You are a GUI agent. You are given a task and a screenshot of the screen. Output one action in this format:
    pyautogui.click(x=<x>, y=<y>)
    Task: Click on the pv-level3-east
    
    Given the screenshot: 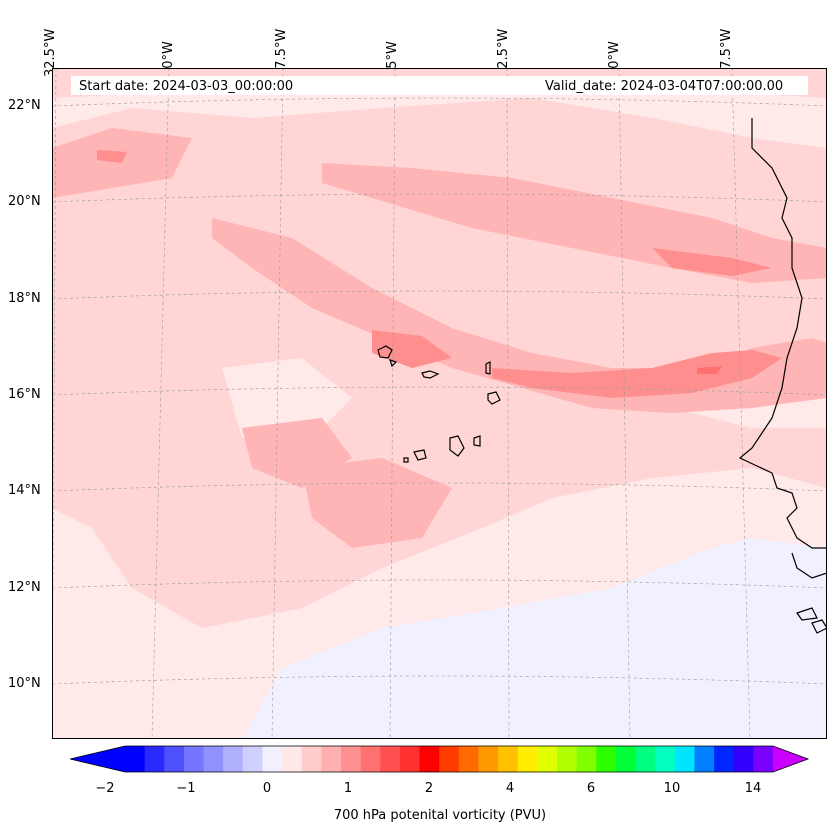 What is the action you would take?
    pyautogui.click(x=637, y=374)
    